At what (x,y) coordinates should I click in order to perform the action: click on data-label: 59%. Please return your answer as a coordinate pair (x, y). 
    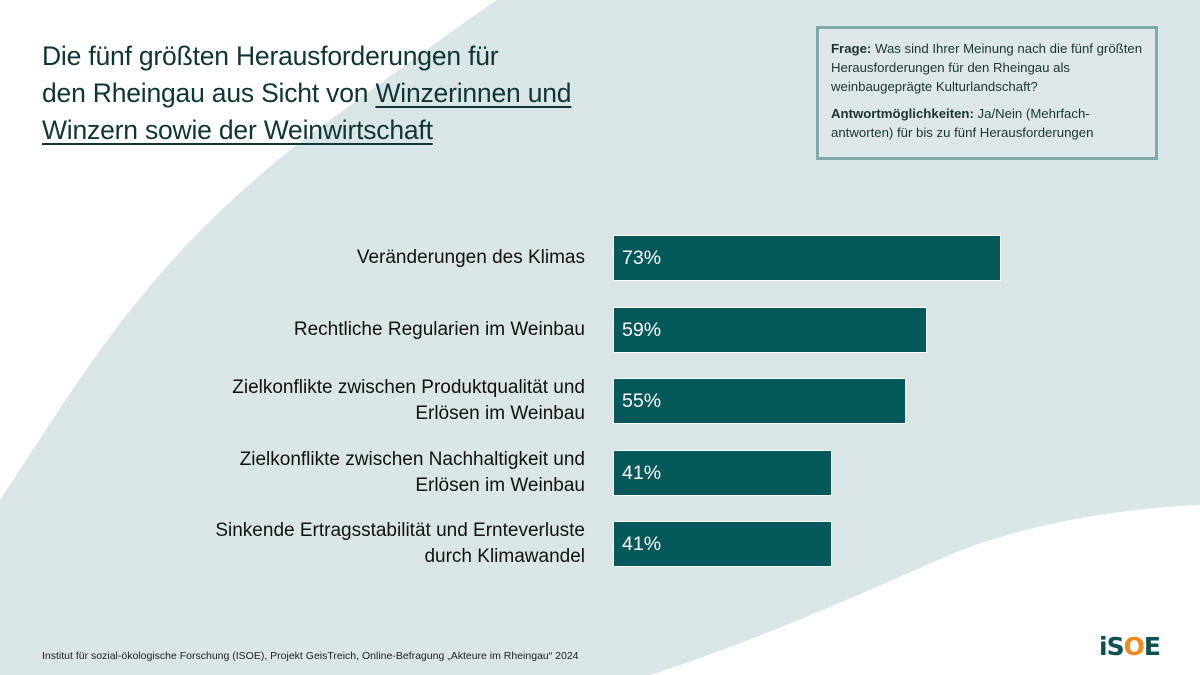
    Looking at the image, I should click on (642, 329).